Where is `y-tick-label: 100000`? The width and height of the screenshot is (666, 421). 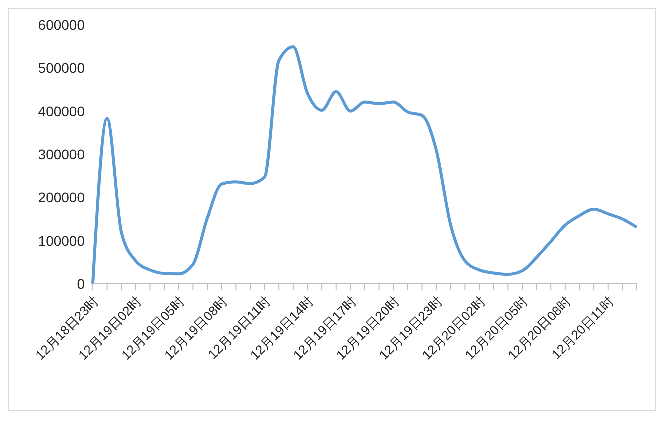
y-tick-label: 100000 is located at coordinates (62, 240).